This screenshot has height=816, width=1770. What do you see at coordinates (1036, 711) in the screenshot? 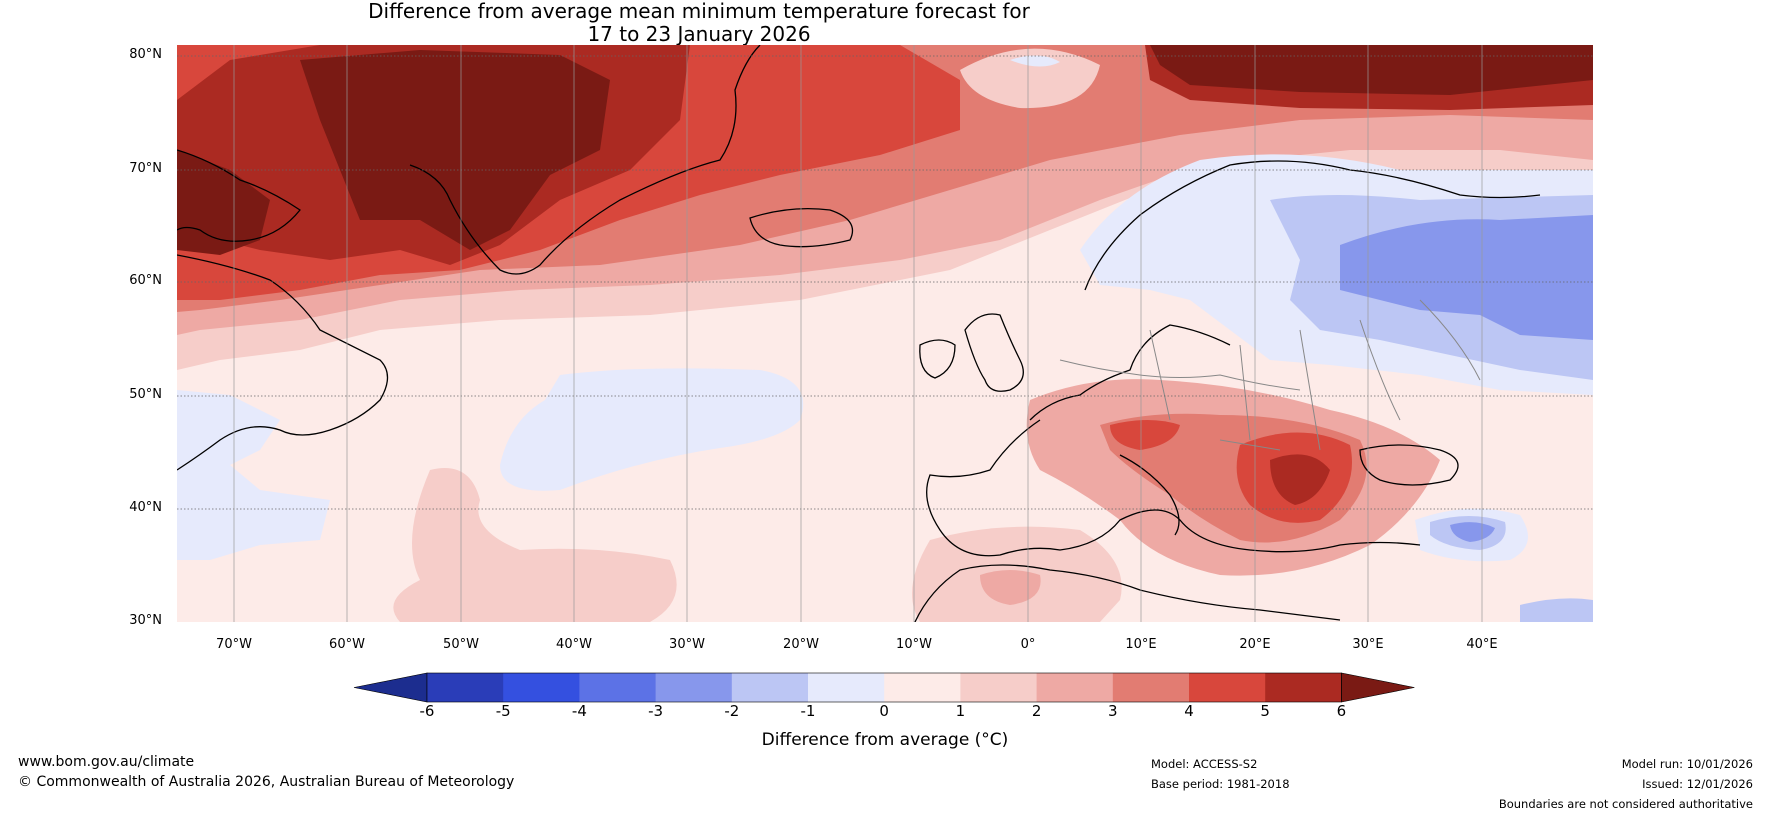
I see `colorbar-tick-label: 2` at bounding box center [1036, 711].